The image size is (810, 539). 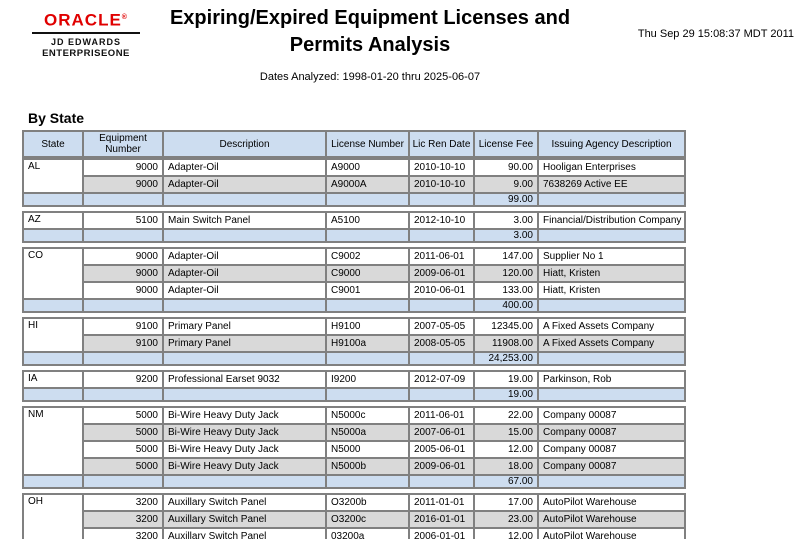 I want to click on equipment-number-cell: 9200, so click(x=123, y=379).